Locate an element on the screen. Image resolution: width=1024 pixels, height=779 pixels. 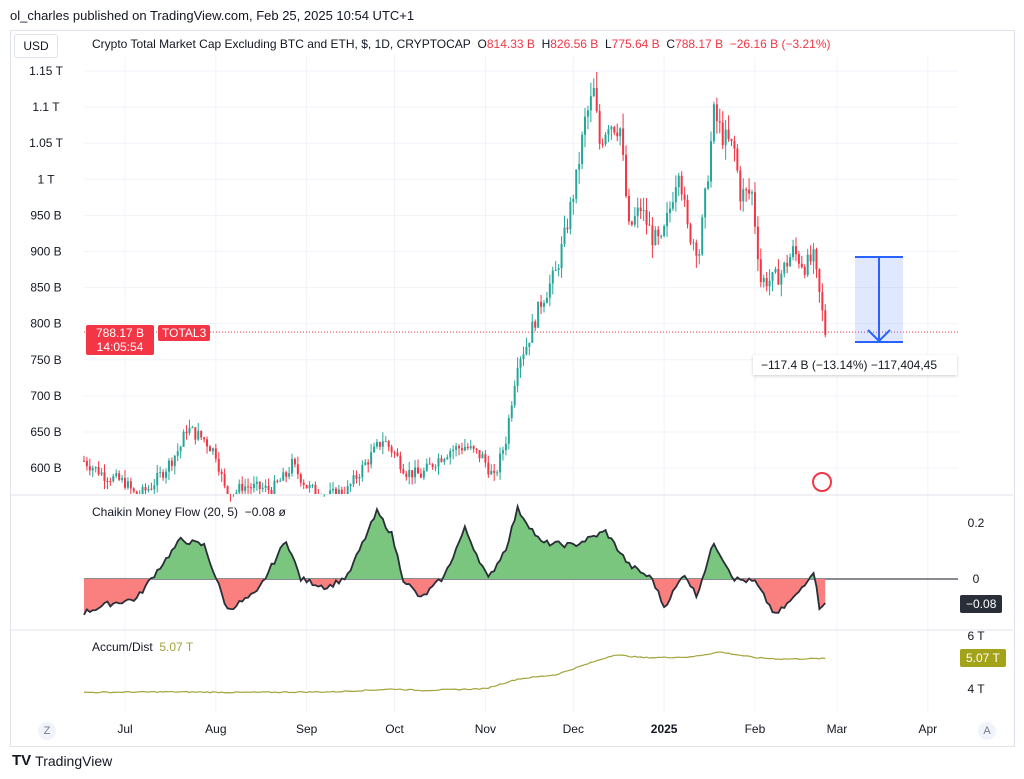
close-label: C is located at coordinates (671, 44).